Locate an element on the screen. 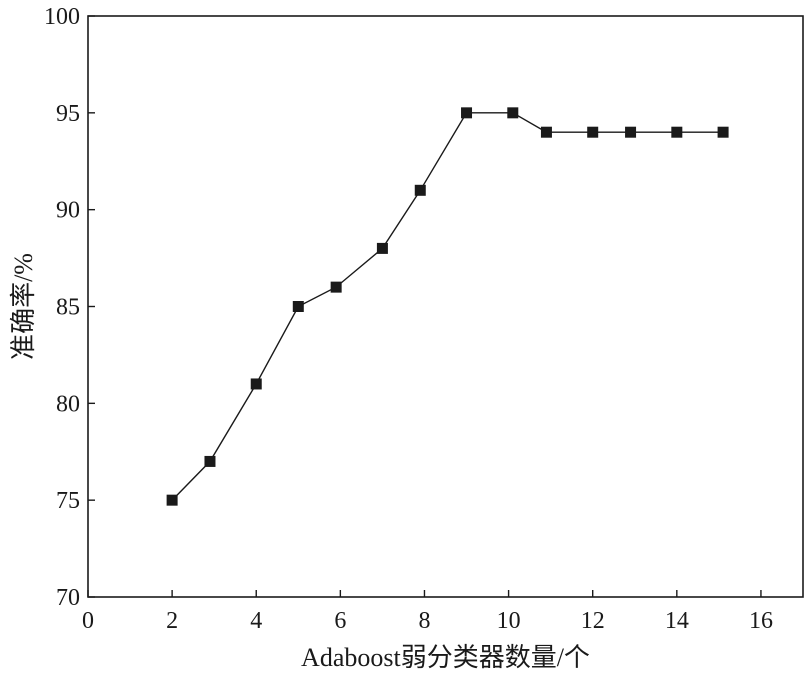 The image size is (806, 674). x-tick-label: 12 is located at coordinates (593, 621).